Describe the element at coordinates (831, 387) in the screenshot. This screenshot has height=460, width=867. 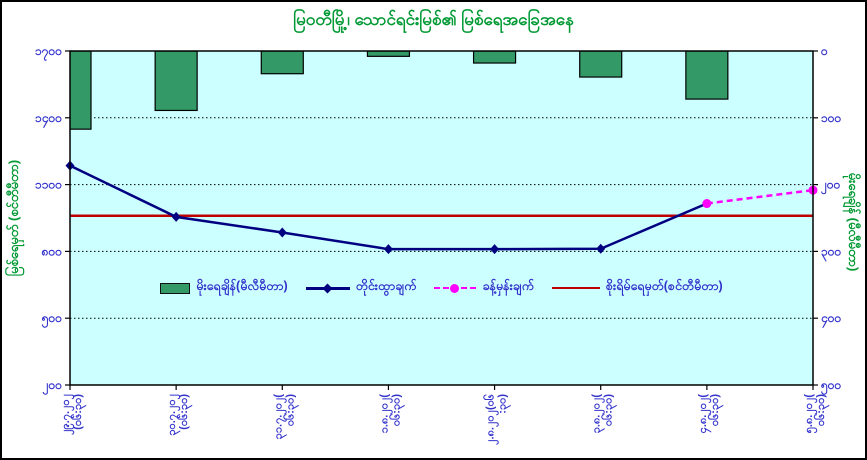
I see `right-axis-tick-label: ၅၀၀` at that location.